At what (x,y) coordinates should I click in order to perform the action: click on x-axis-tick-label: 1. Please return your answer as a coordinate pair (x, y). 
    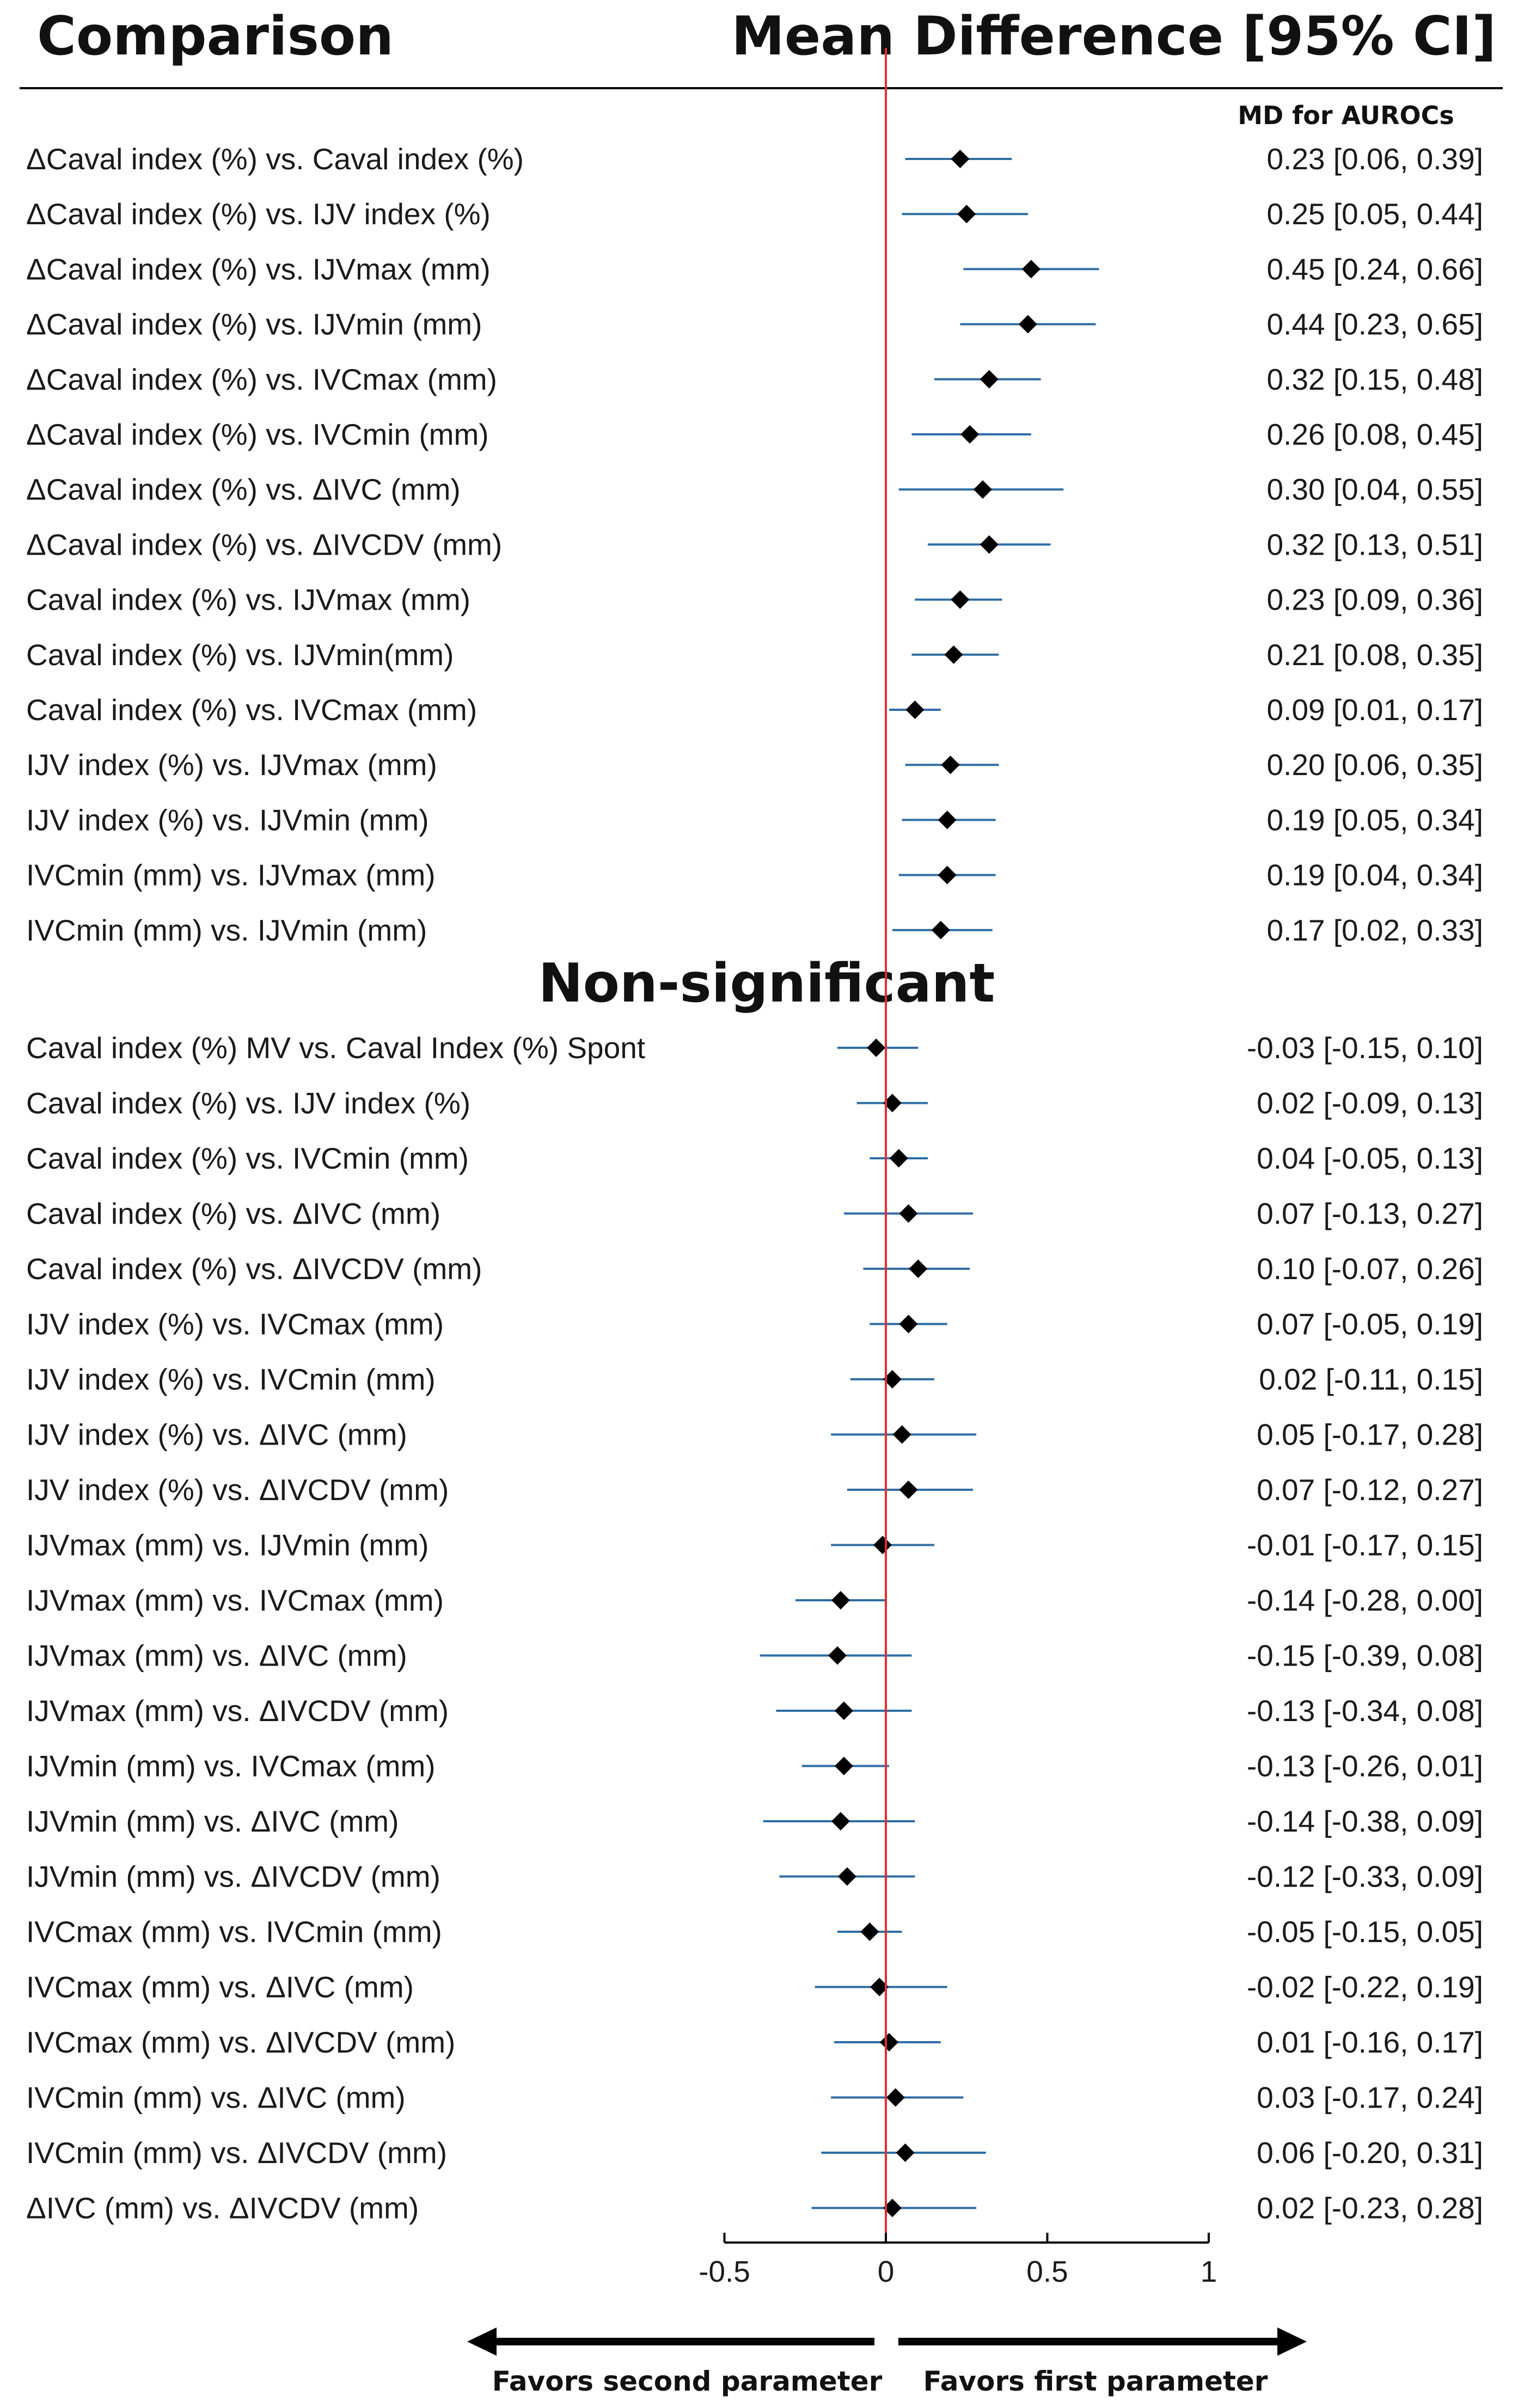
    Looking at the image, I should click on (1209, 2271).